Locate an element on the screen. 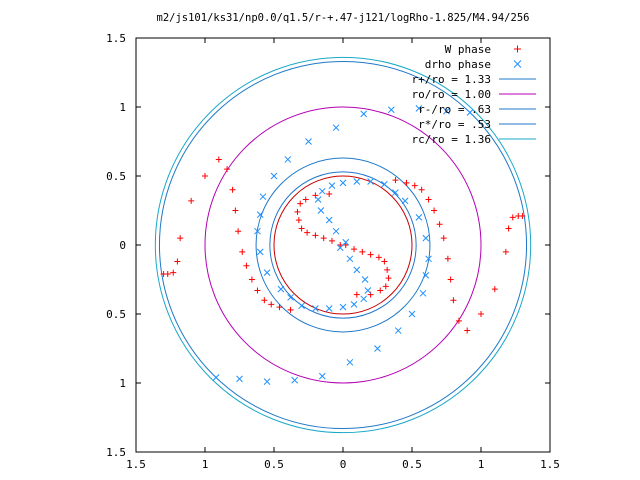 This screenshot has height=480, width=640. x-tick-label: 1.5 is located at coordinates (550, 464).